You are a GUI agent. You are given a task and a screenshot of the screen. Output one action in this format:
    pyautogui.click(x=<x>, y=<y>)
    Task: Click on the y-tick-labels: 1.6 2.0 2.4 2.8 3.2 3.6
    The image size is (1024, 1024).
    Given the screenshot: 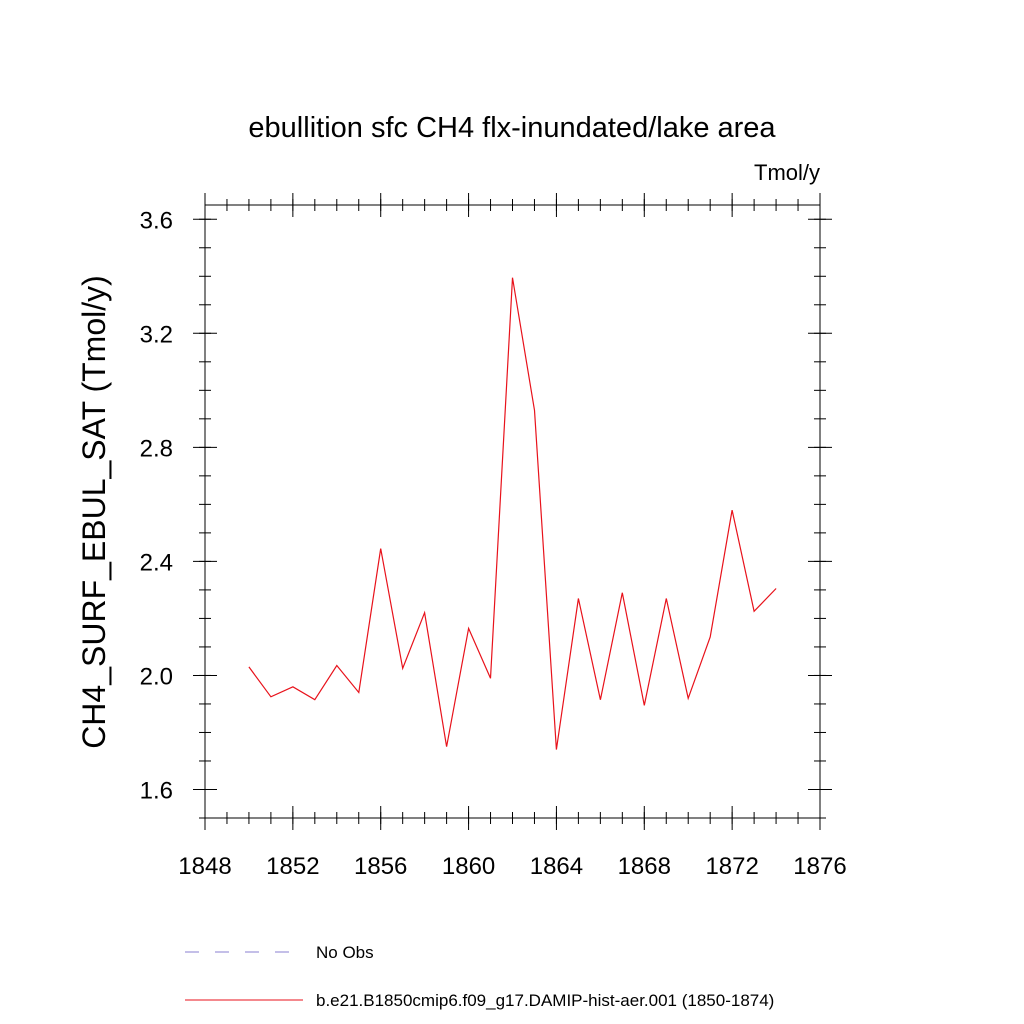 What is the action you would take?
    pyautogui.click(x=156, y=505)
    